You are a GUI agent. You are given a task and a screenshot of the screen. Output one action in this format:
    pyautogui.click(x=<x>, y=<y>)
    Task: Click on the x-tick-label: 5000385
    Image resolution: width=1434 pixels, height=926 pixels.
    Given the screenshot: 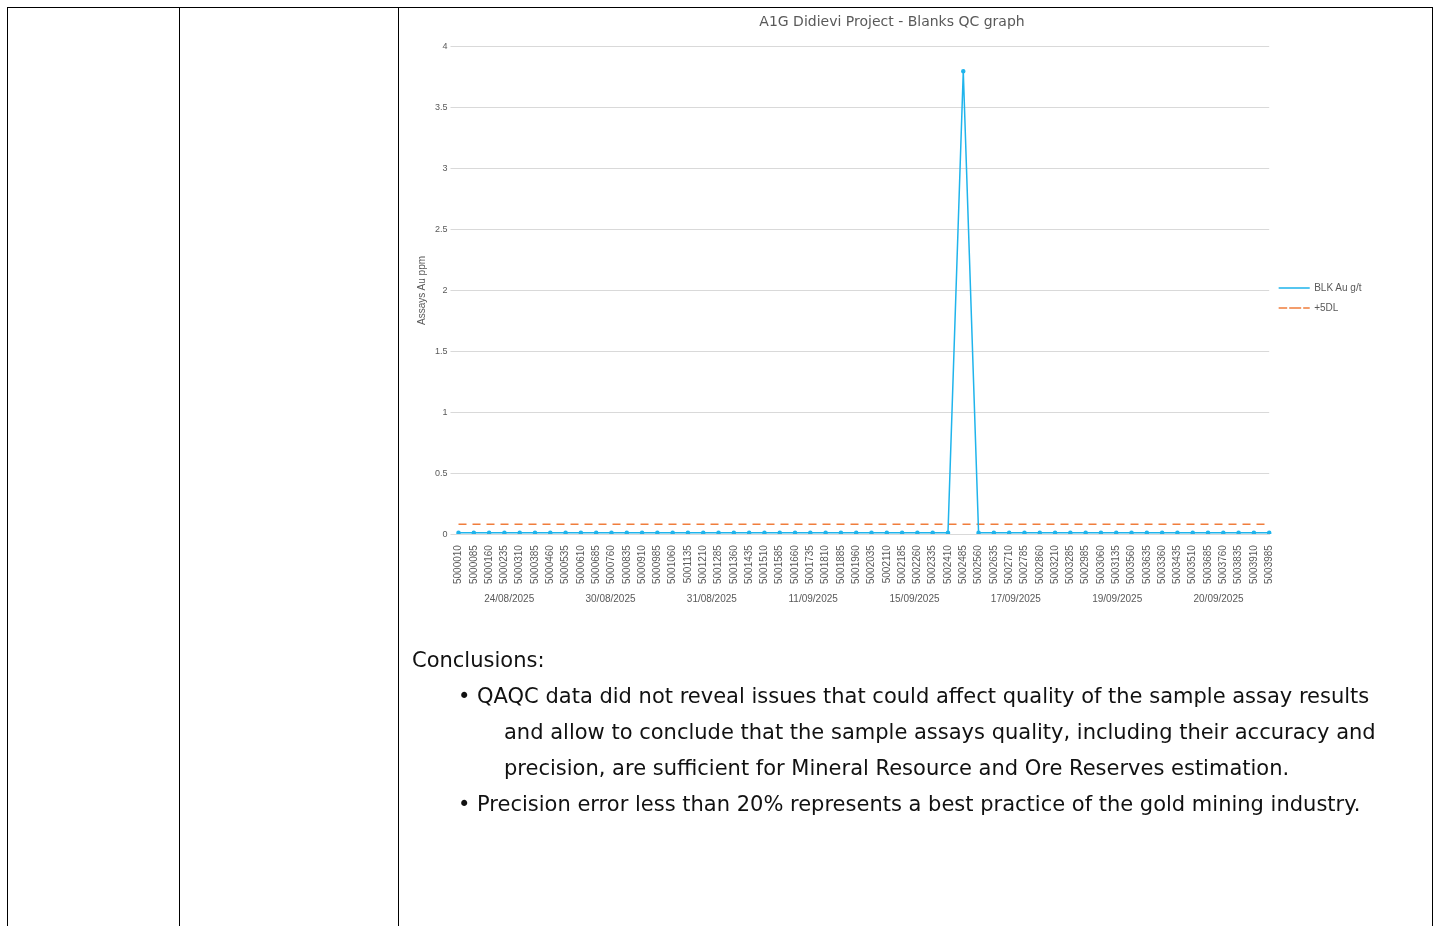 What is the action you would take?
    pyautogui.click(x=534, y=564)
    